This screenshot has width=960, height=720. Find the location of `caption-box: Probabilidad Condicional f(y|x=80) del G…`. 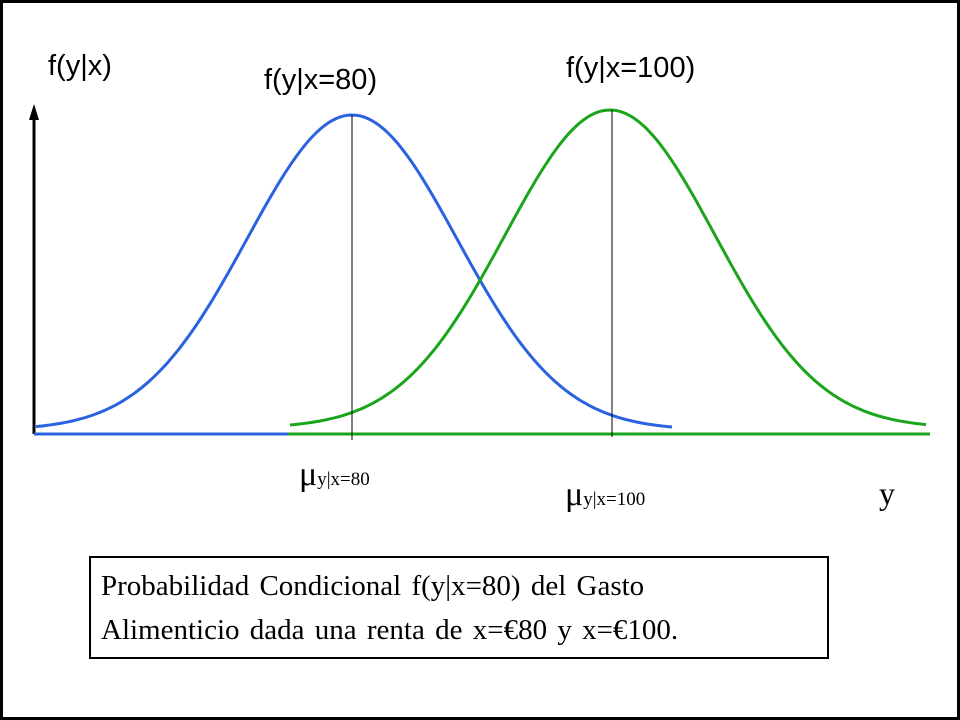

caption-box: Probabilidad Condicional f(y|x=80) del G… is located at coordinates (459, 607).